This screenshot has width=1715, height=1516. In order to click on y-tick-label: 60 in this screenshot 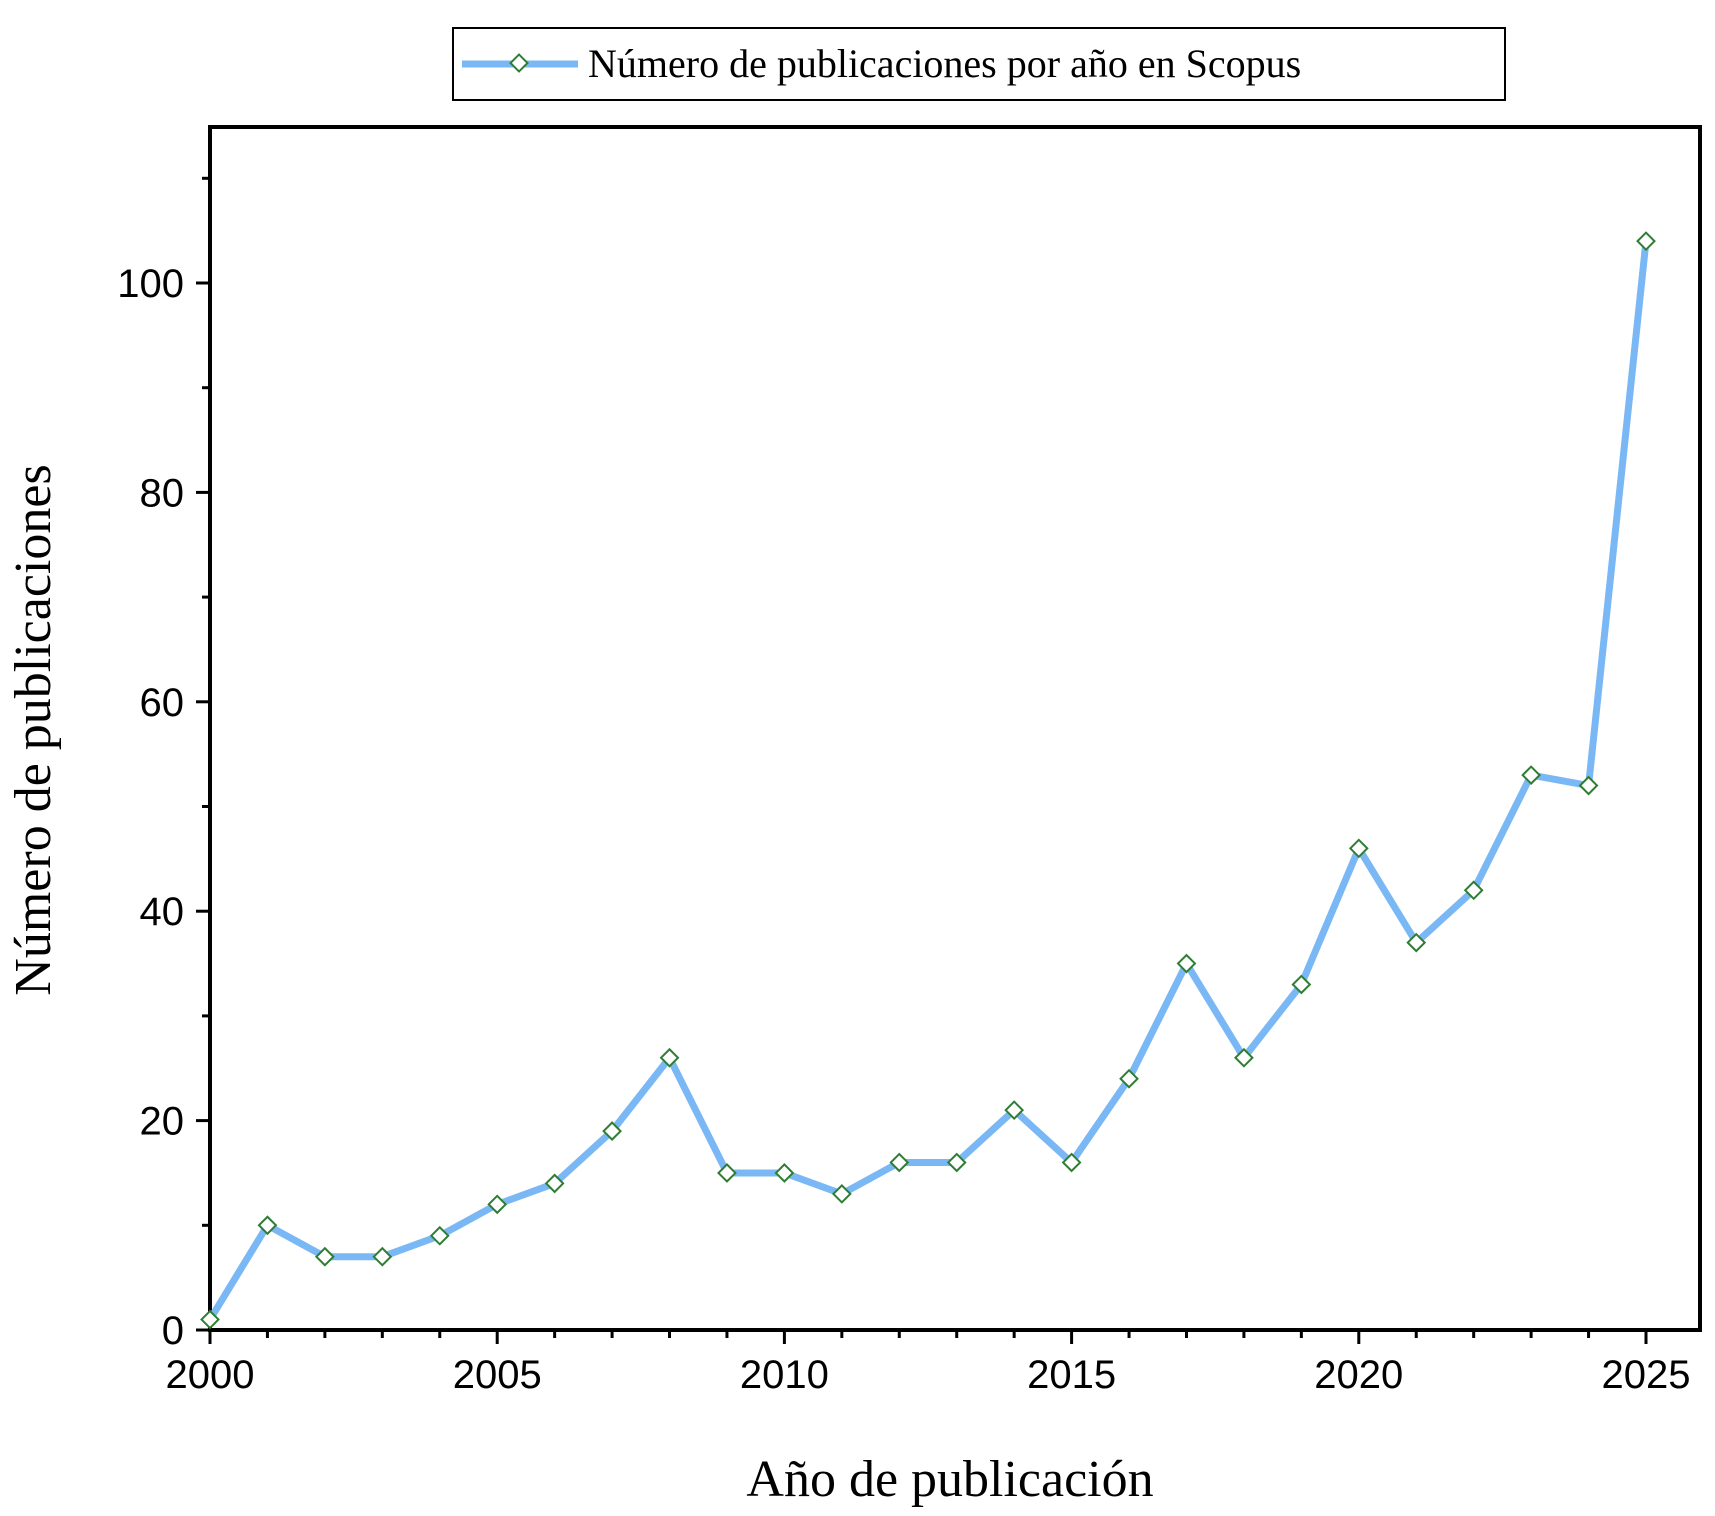, I will do `click(162, 703)`.